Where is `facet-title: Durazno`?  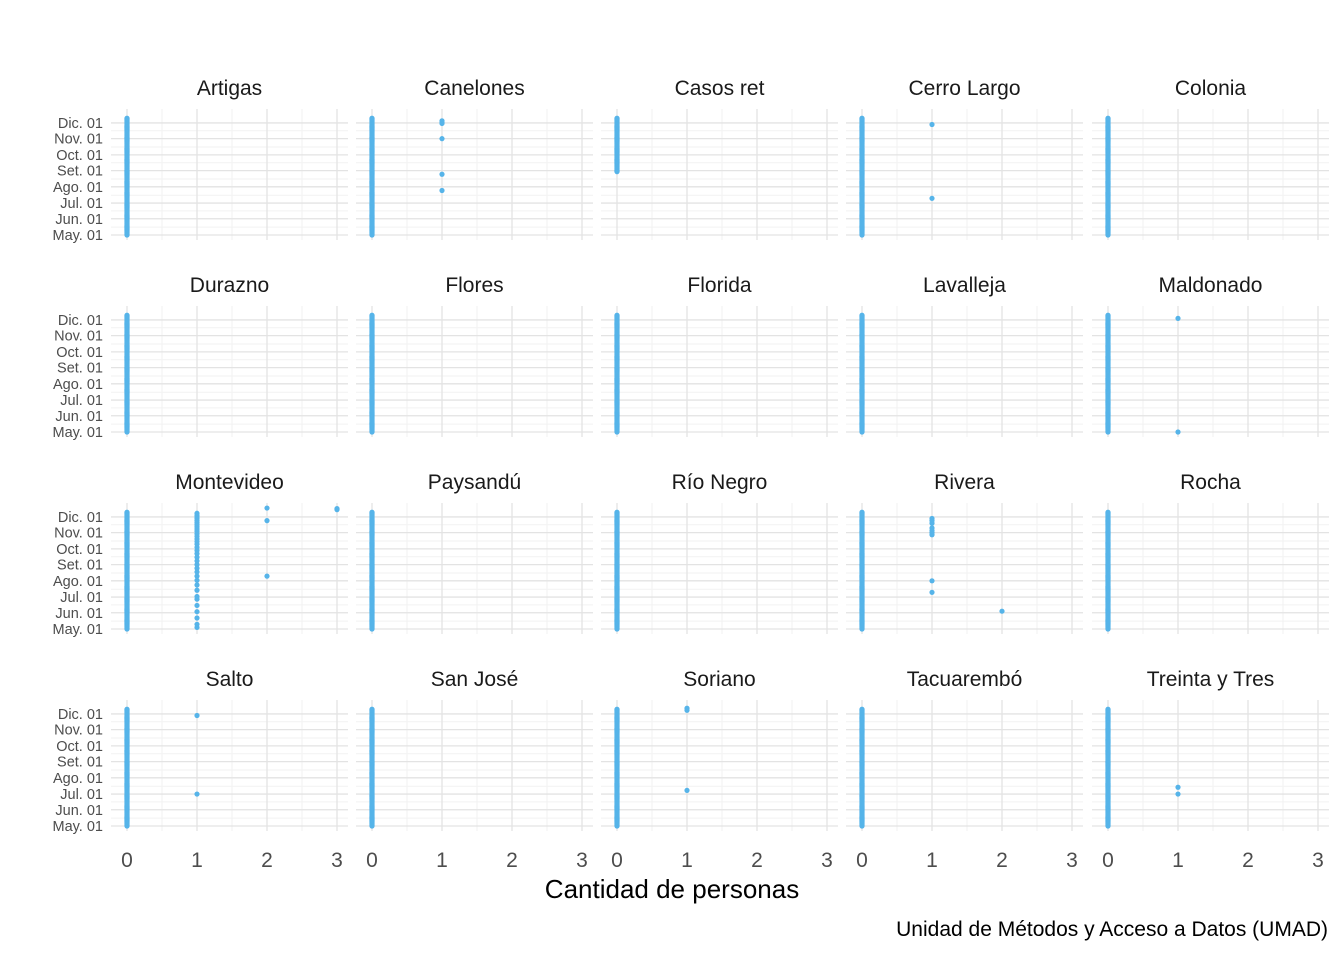 facet-title: Durazno is located at coordinates (229, 285).